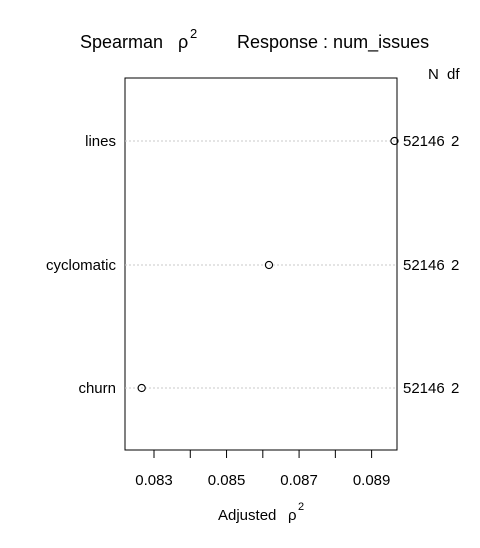 The image size is (480, 548). What do you see at coordinates (141, 388) in the screenshot?
I see `point-churn` at bounding box center [141, 388].